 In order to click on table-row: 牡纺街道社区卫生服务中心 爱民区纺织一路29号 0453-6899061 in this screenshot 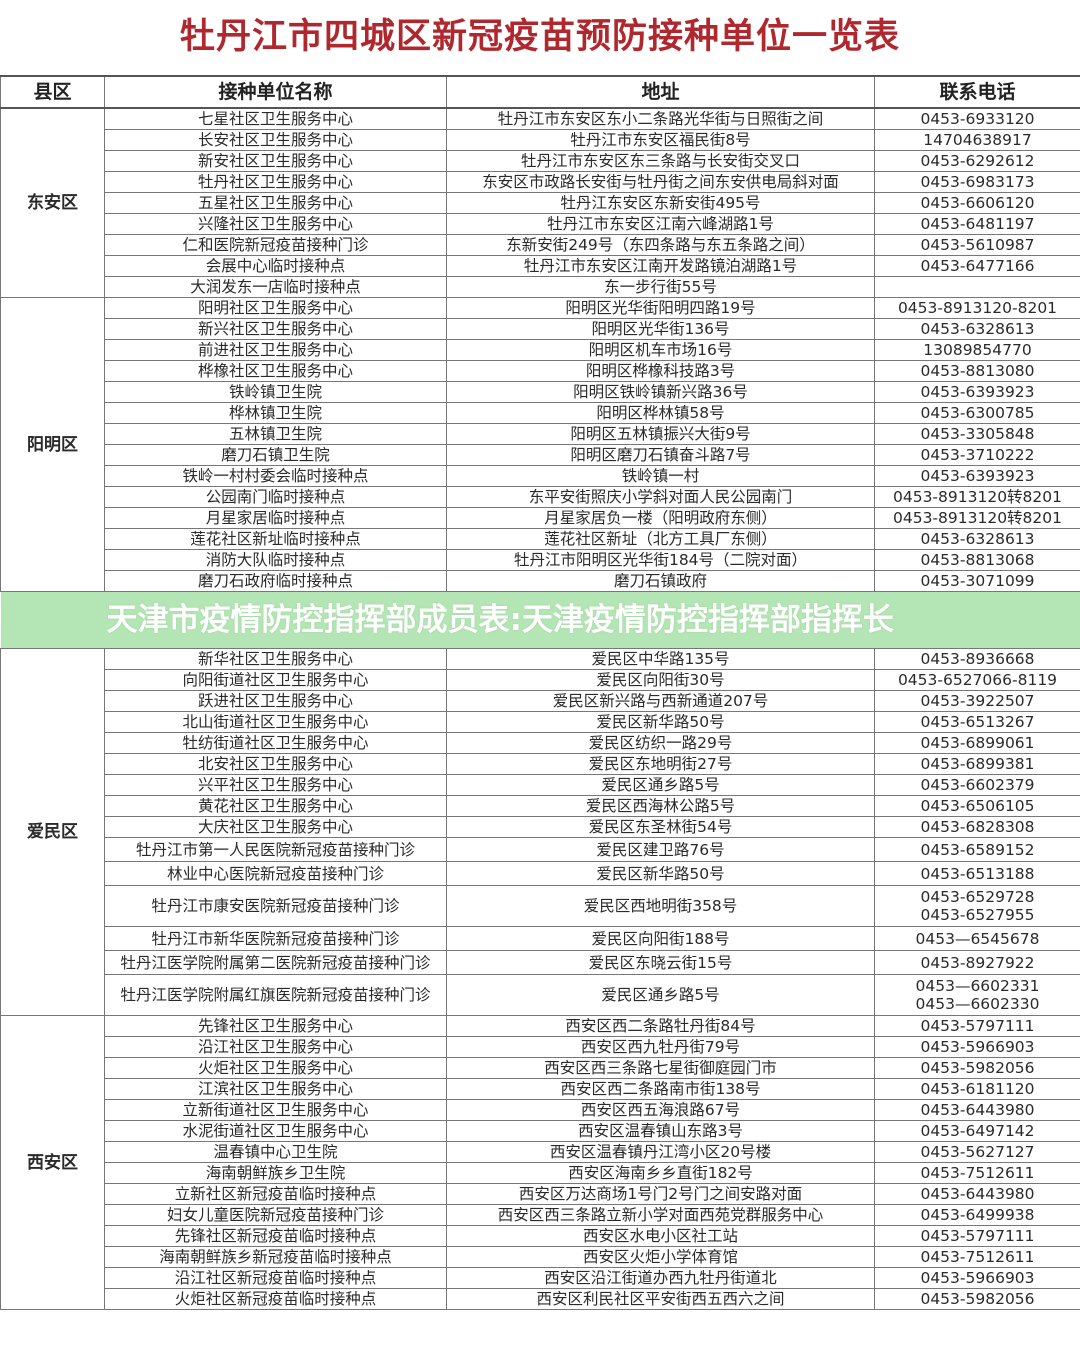, I will do `click(540, 743)`.